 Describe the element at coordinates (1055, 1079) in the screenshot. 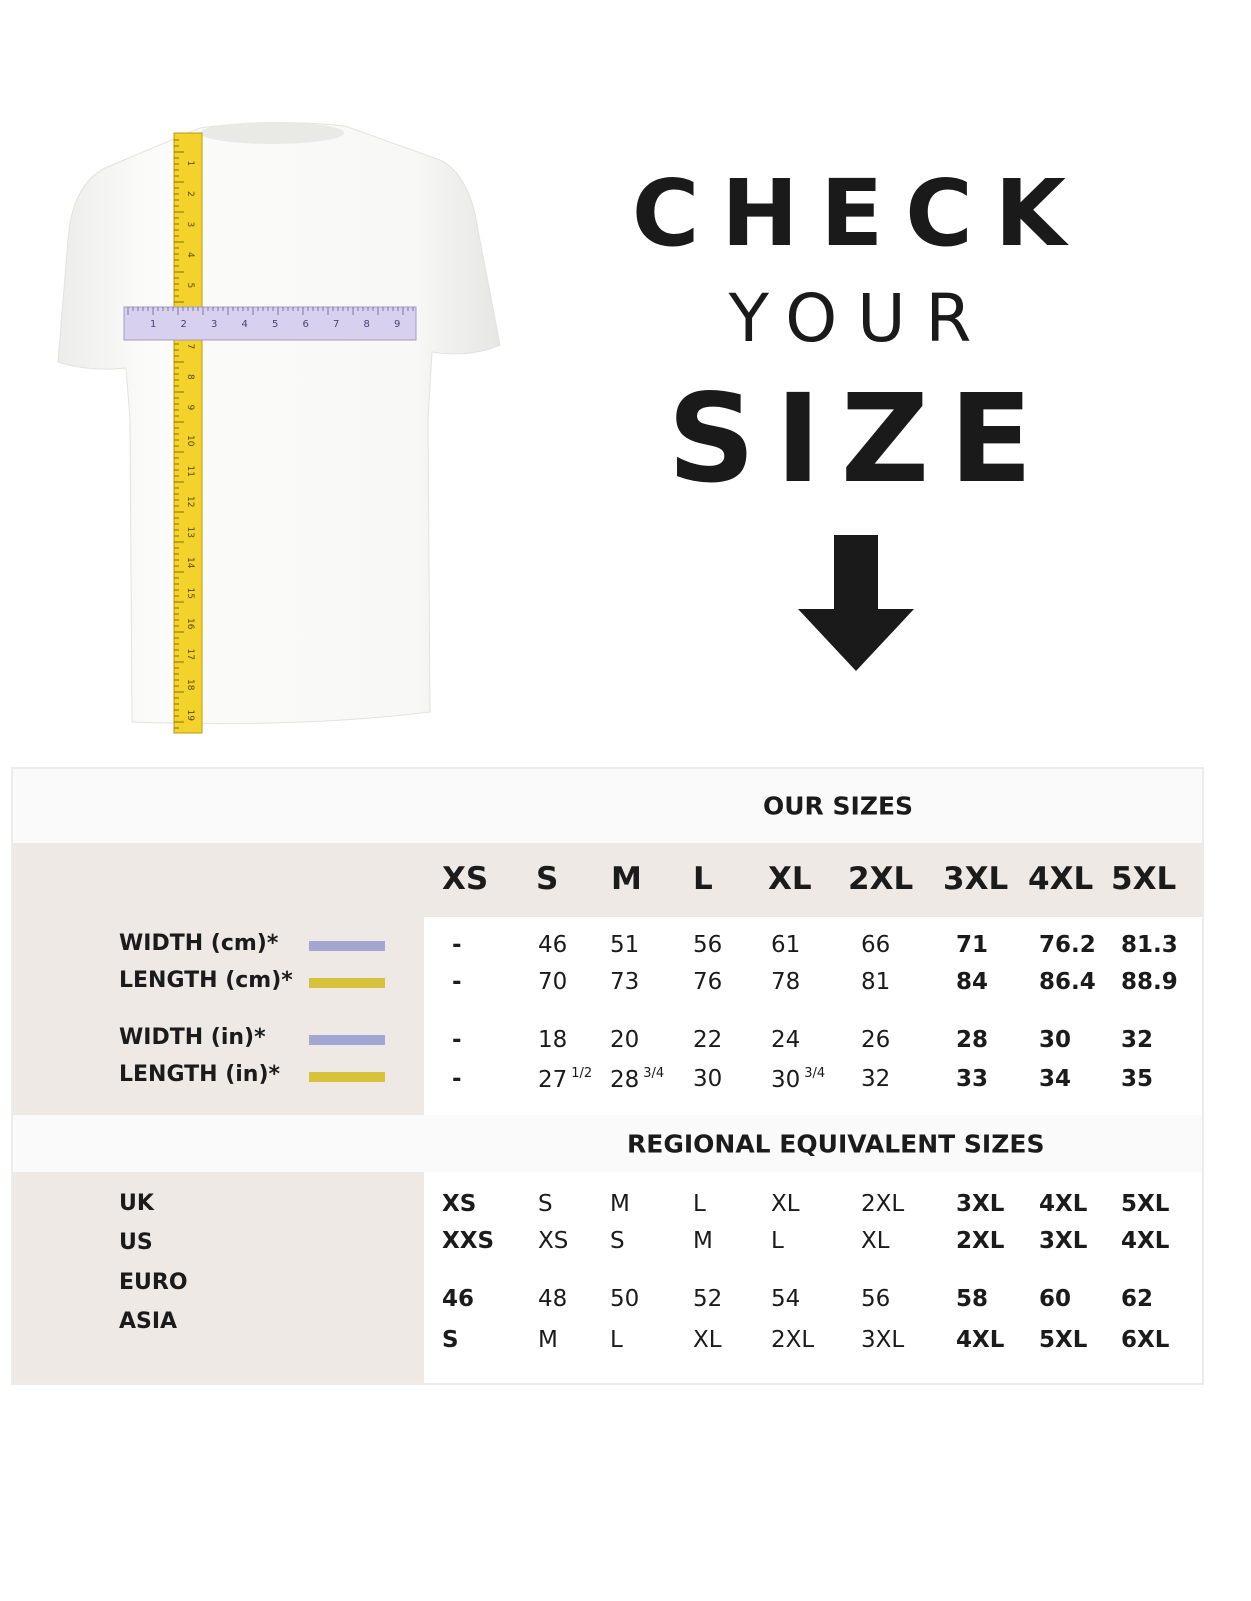

I see `measurement-cell: 34` at that location.